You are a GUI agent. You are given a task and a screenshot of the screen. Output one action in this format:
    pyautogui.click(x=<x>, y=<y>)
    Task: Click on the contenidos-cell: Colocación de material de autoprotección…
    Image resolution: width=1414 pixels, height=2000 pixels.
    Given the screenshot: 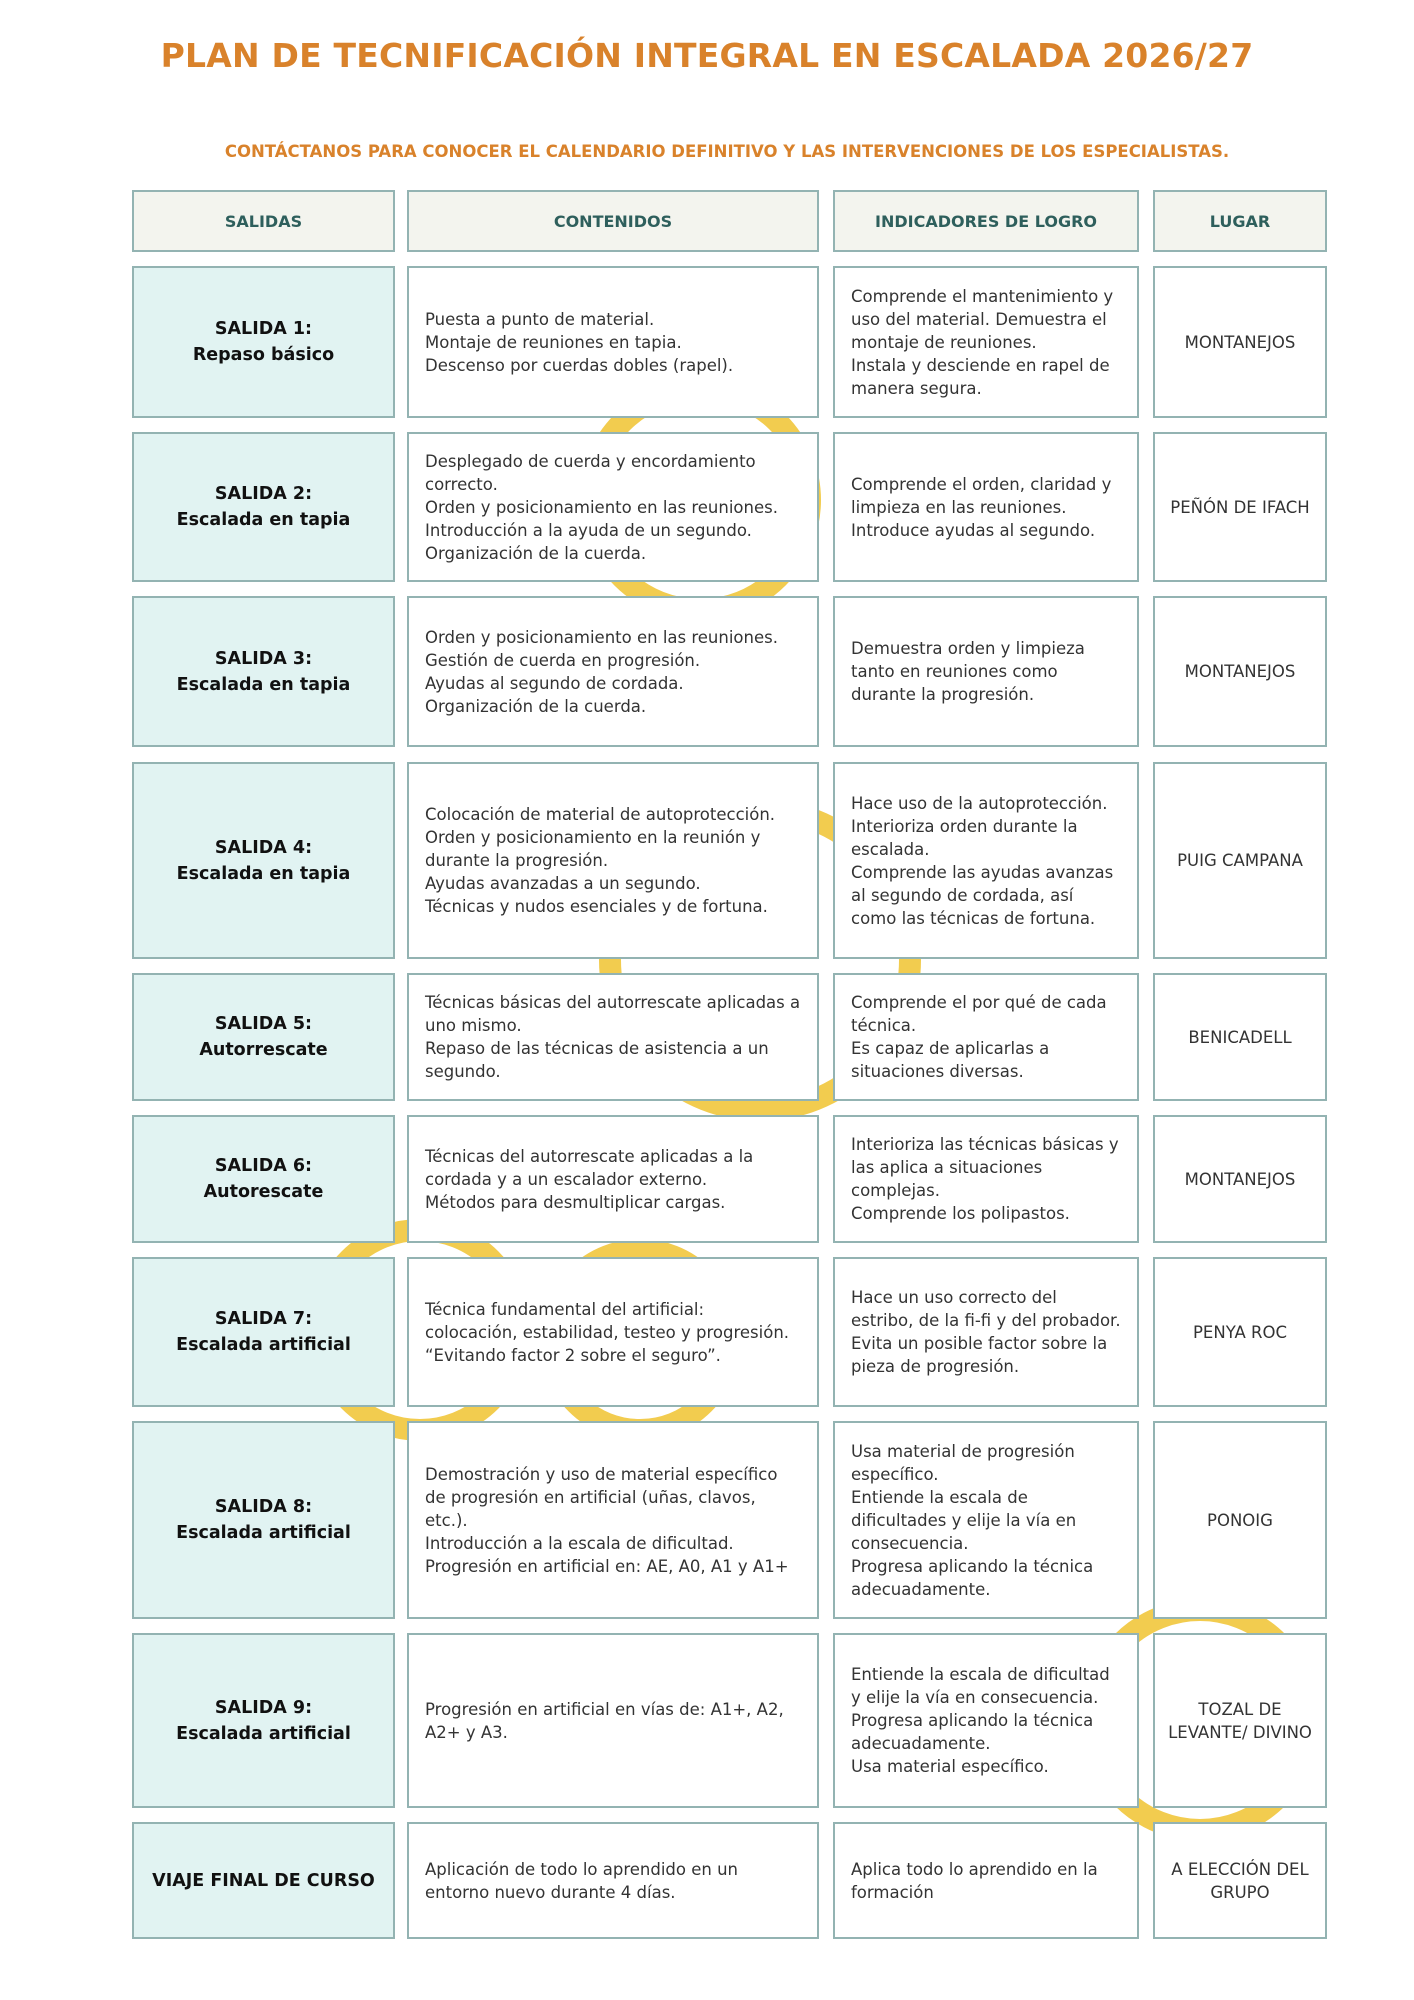 What is the action you would take?
    pyautogui.click(x=613, y=860)
    